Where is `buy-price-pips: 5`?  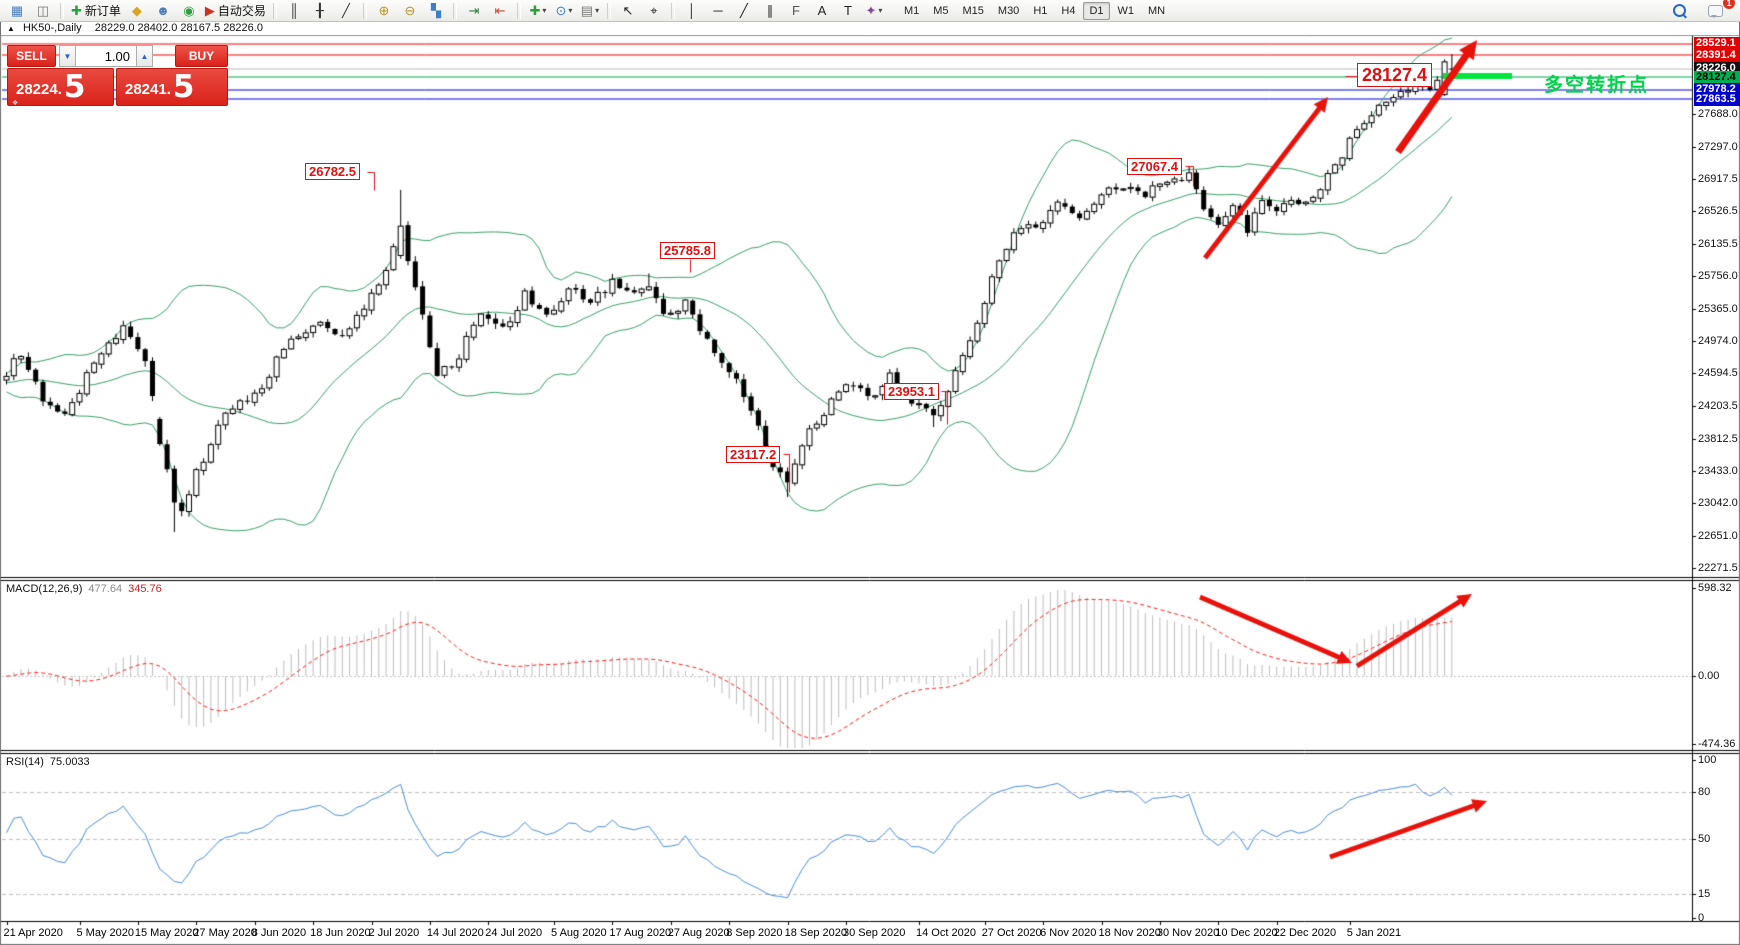 buy-price-pips: 5 is located at coordinates (183, 87).